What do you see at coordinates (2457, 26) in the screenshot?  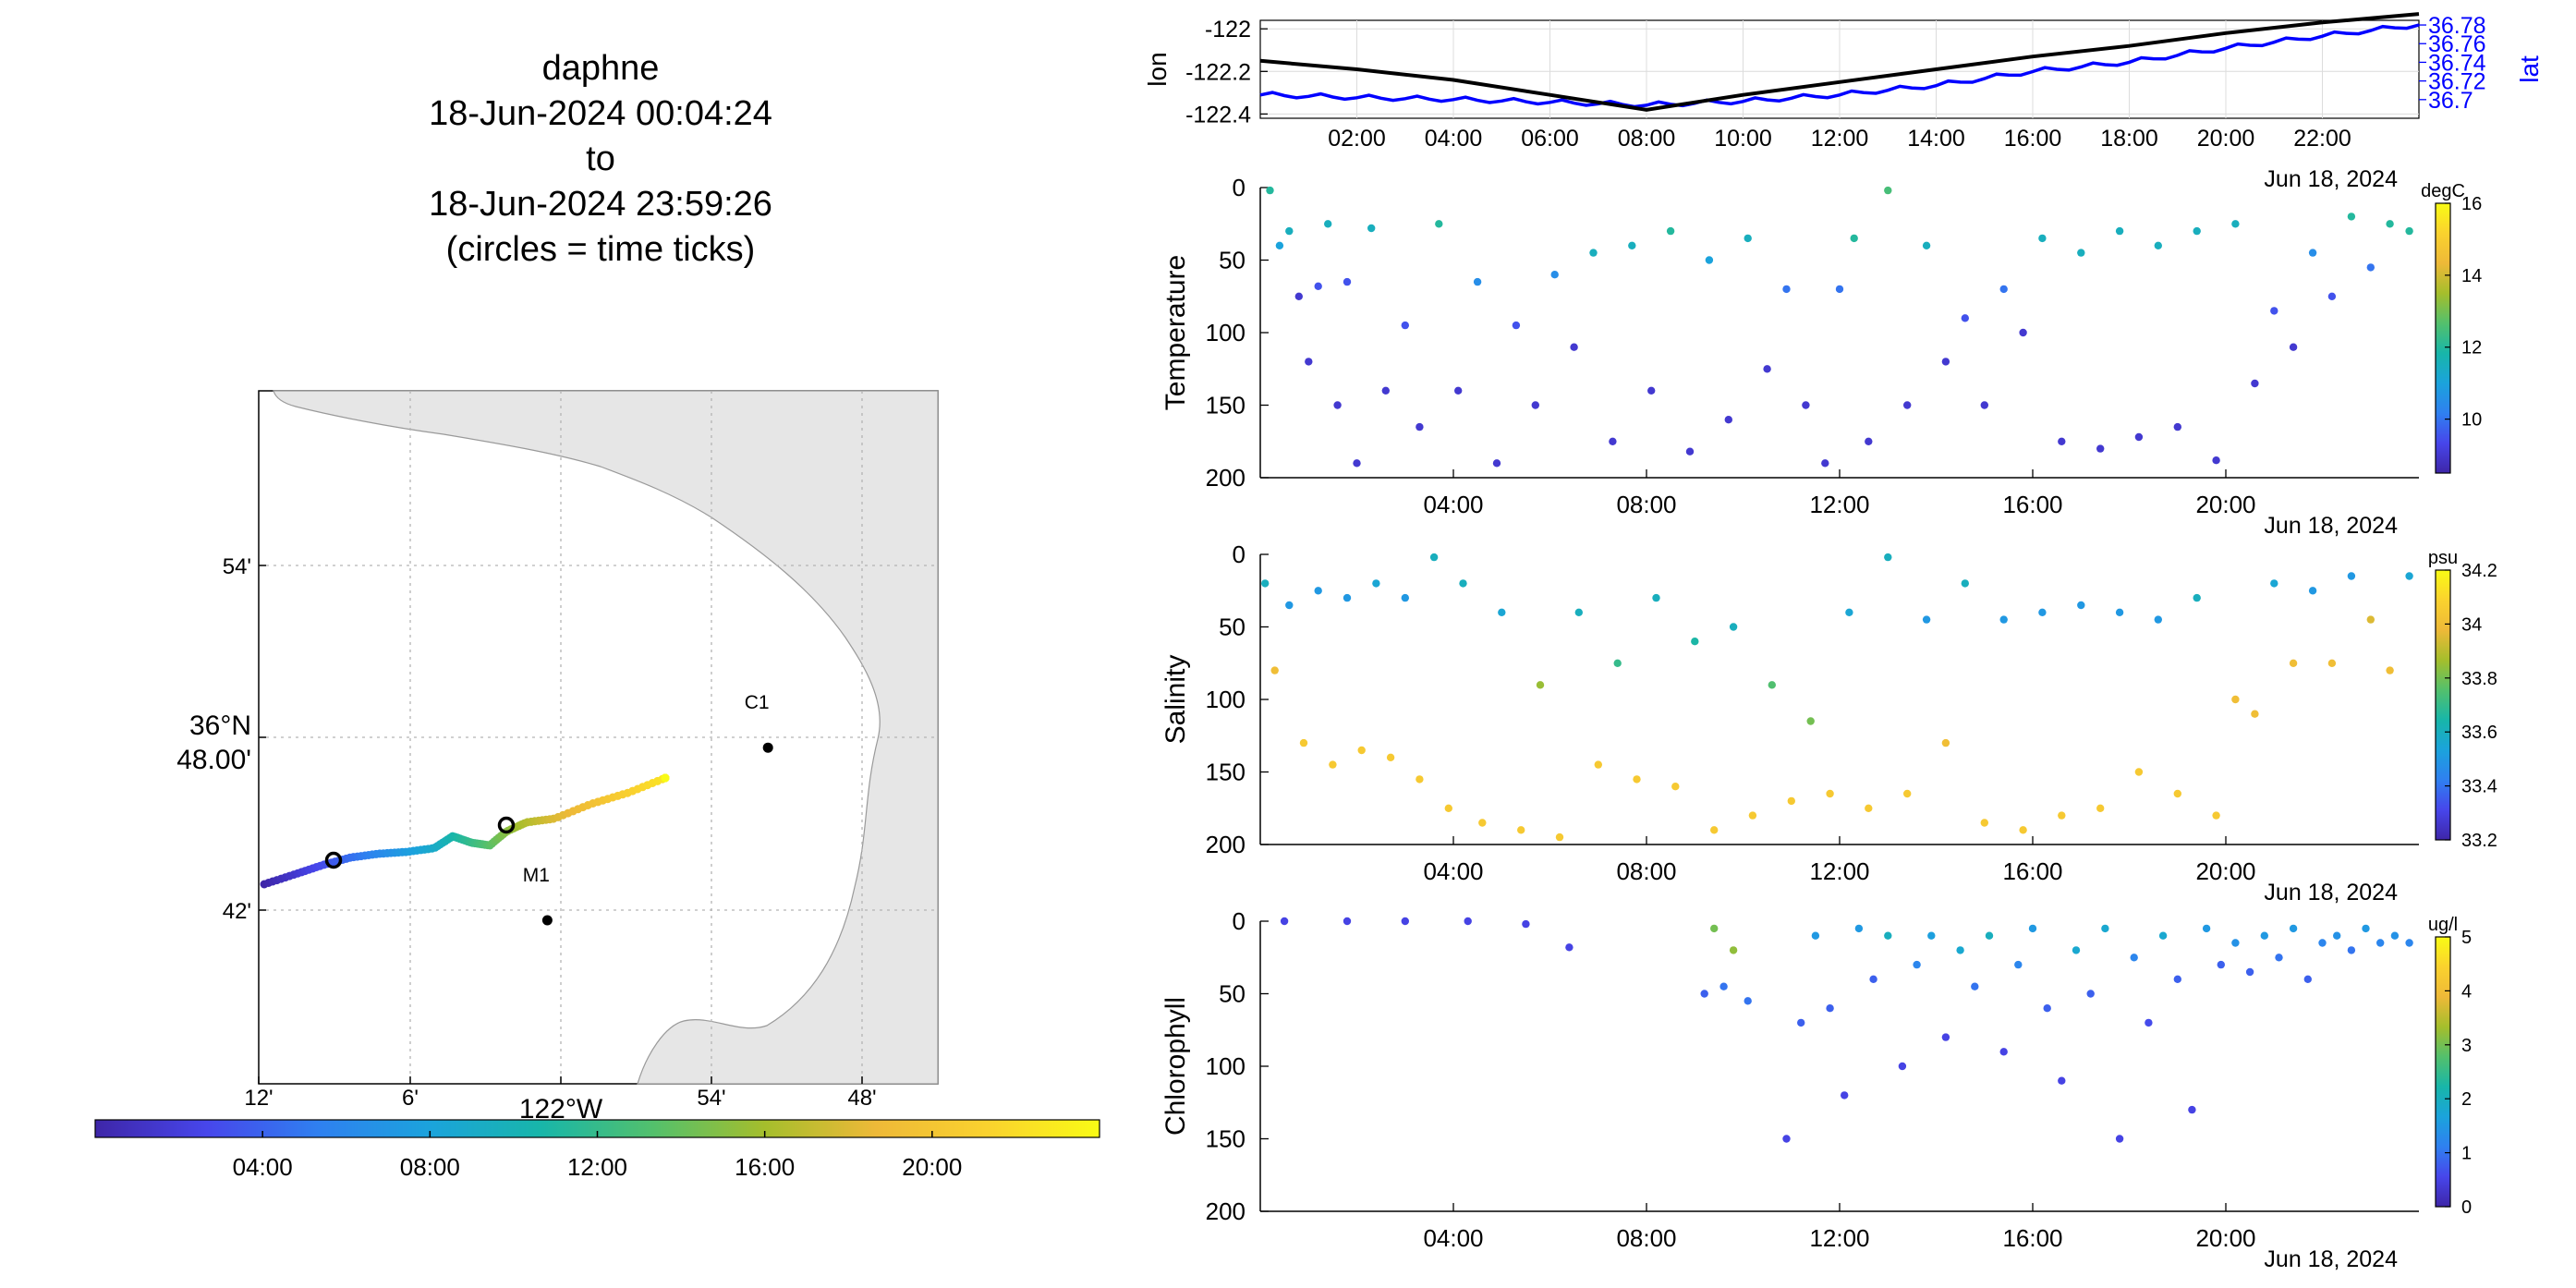 I see `y-right-tick-label: 36.78` at bounding box center [2457, 26].